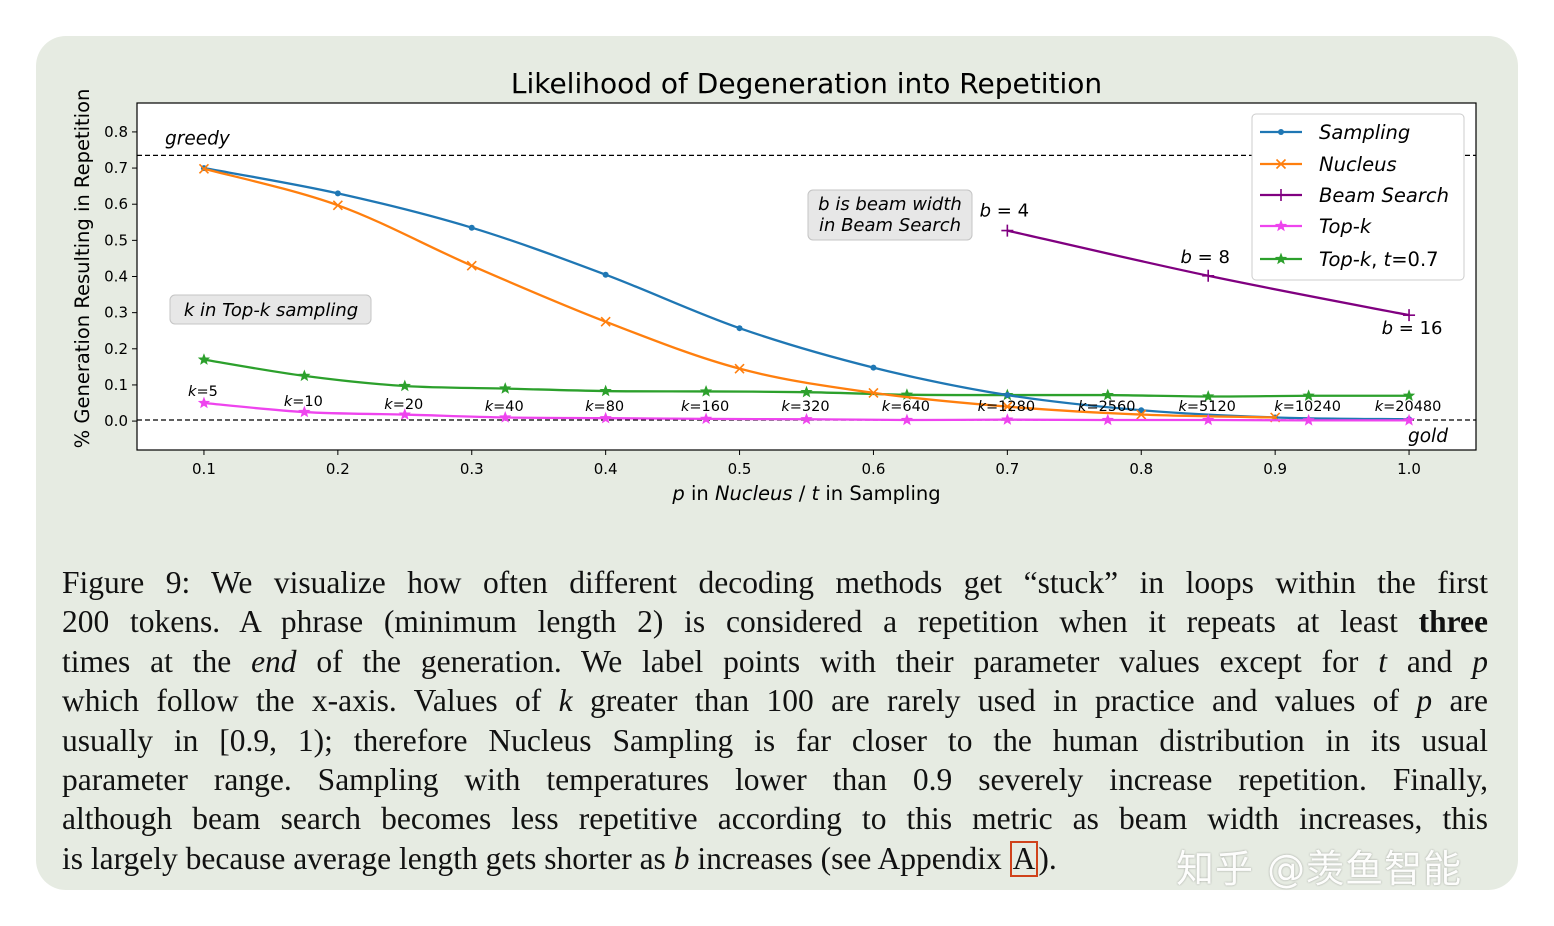  I want to click on legend-beam-search-label: Beam Search, so click(1384, 195).